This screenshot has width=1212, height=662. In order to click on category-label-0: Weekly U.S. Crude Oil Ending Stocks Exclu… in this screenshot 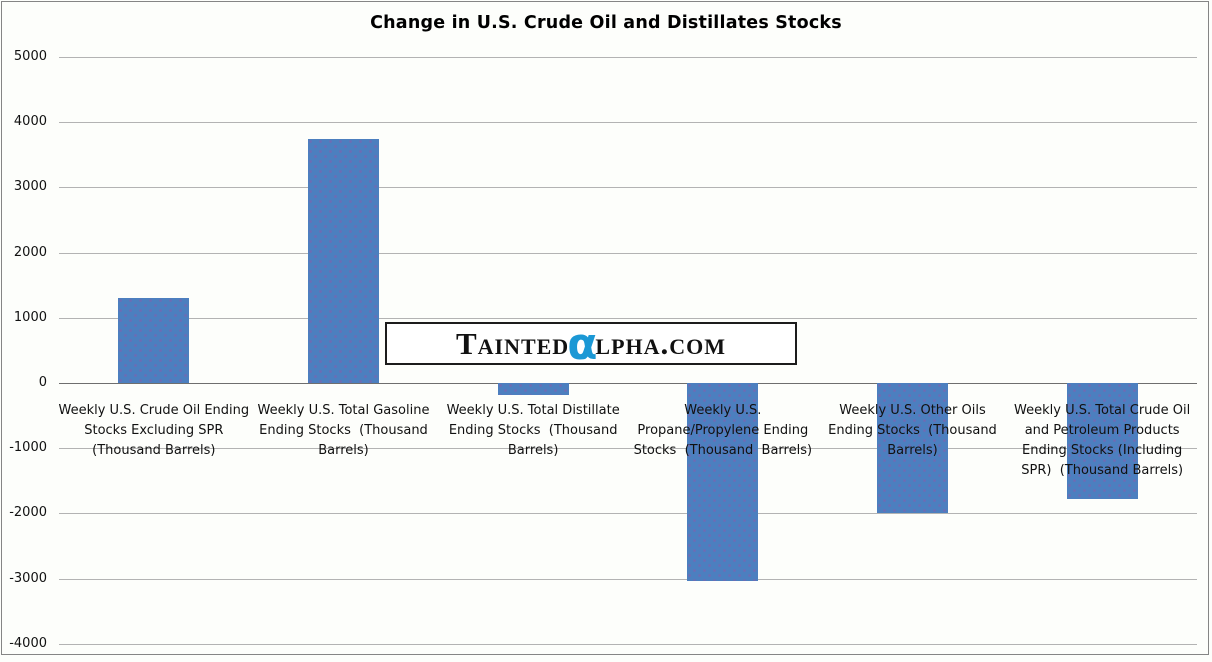, I will do `click(154, 431)`.